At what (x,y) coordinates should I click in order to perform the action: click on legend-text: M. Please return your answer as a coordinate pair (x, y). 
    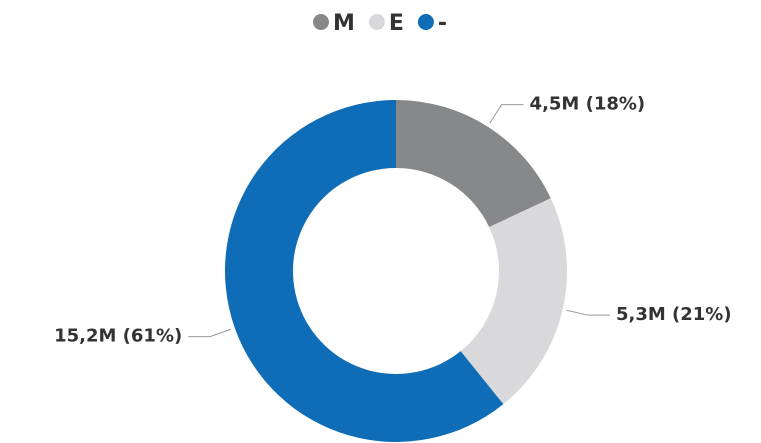
    Looking at the image, I should click on (344, 23).